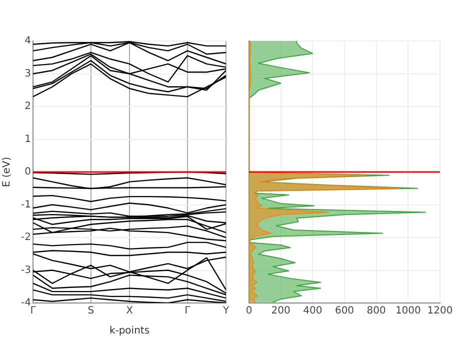  I want to click on x-tick-label: 800, so click(376, 311).